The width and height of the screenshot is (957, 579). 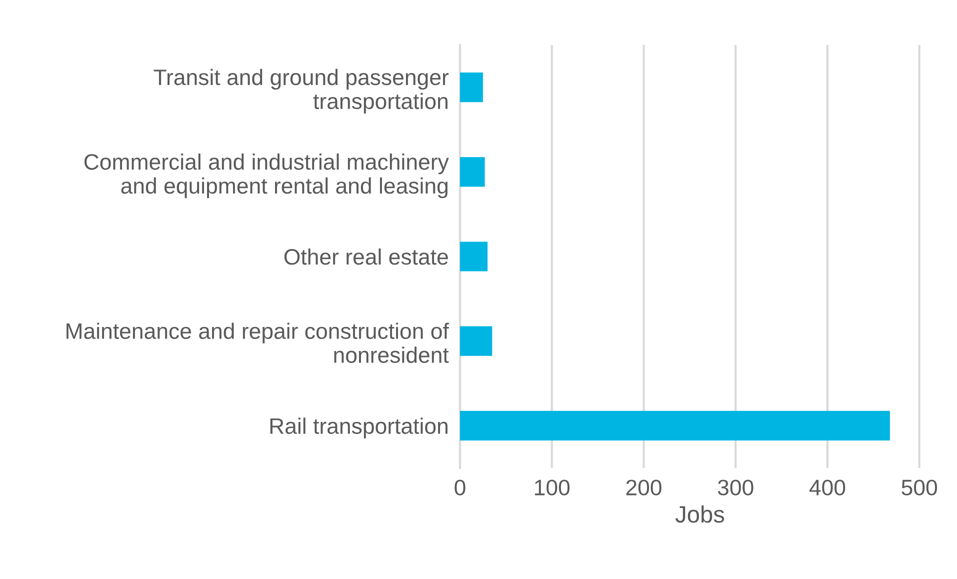 What do you see at coordinates (827, 488) in the screenshot?
I see `x-tick-label: 400` at bounding box center [827, 488].